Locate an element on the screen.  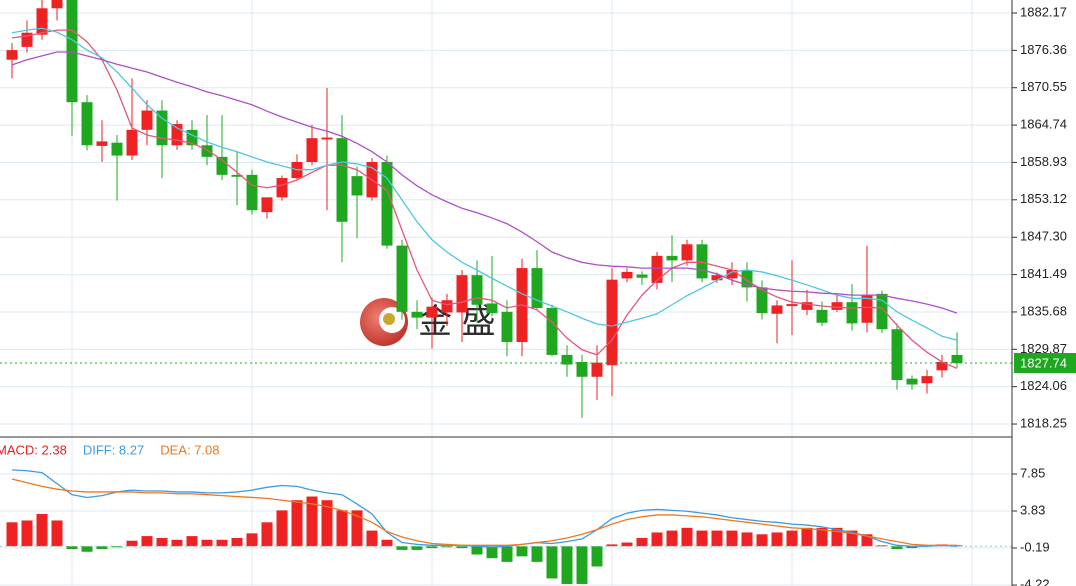
y-tick-label: 1864.74 is located at coordinates (1043, 124).